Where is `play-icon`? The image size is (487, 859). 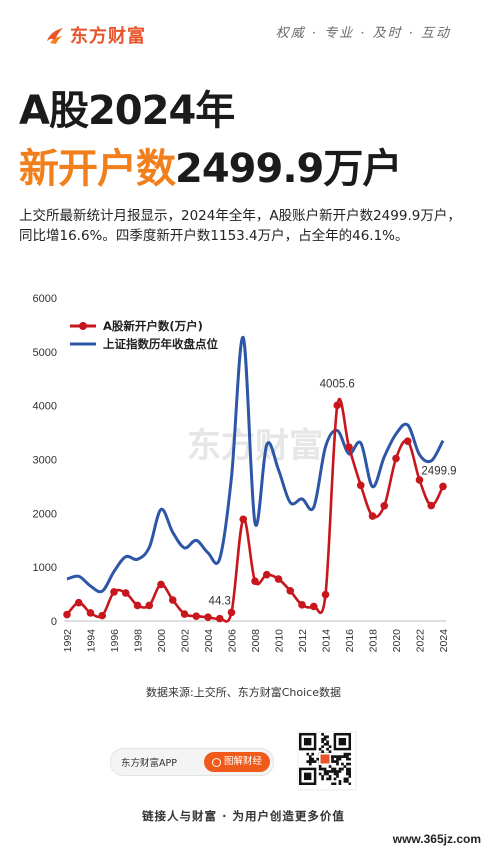
play-icon is located at coordinates (216, 762).